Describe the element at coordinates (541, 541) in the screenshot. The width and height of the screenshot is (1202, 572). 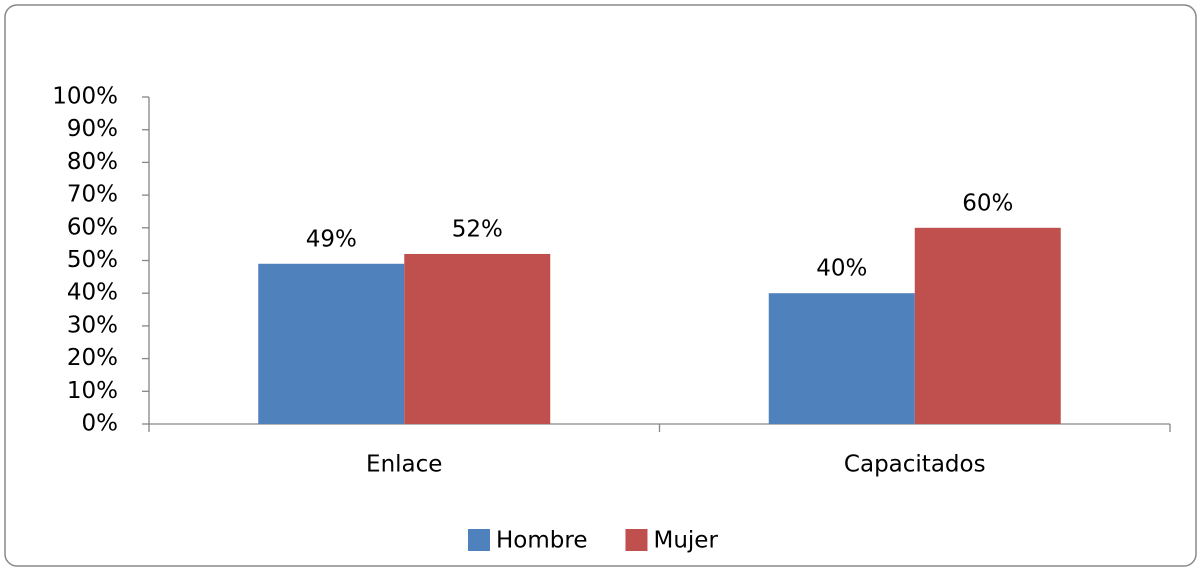
I see `legend-label: Hombre` at that location.